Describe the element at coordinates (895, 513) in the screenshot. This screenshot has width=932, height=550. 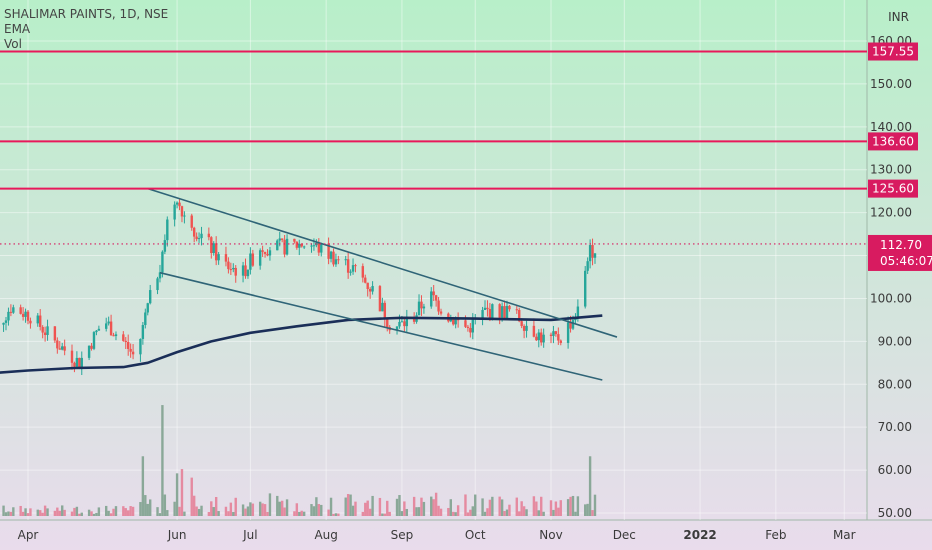
I see `y-tick-label: 50.00` at that location.